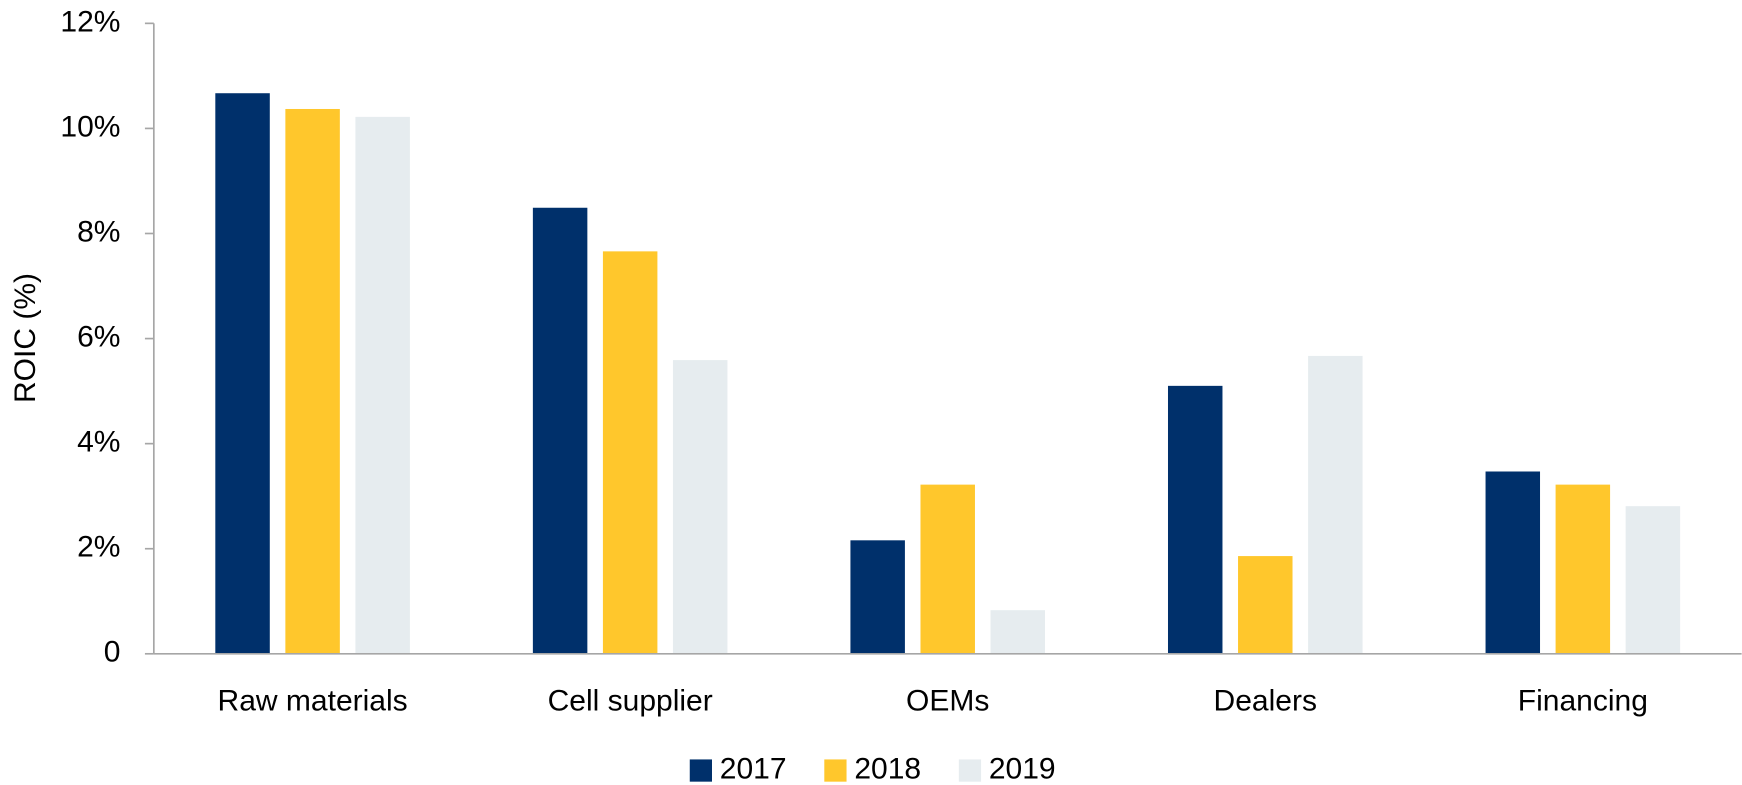 The height and width of the screenshot is (785, 1742). Describe the element at coordinates (98, 337) in the screenshot. I see `y-tick-label: 6%` at that location.